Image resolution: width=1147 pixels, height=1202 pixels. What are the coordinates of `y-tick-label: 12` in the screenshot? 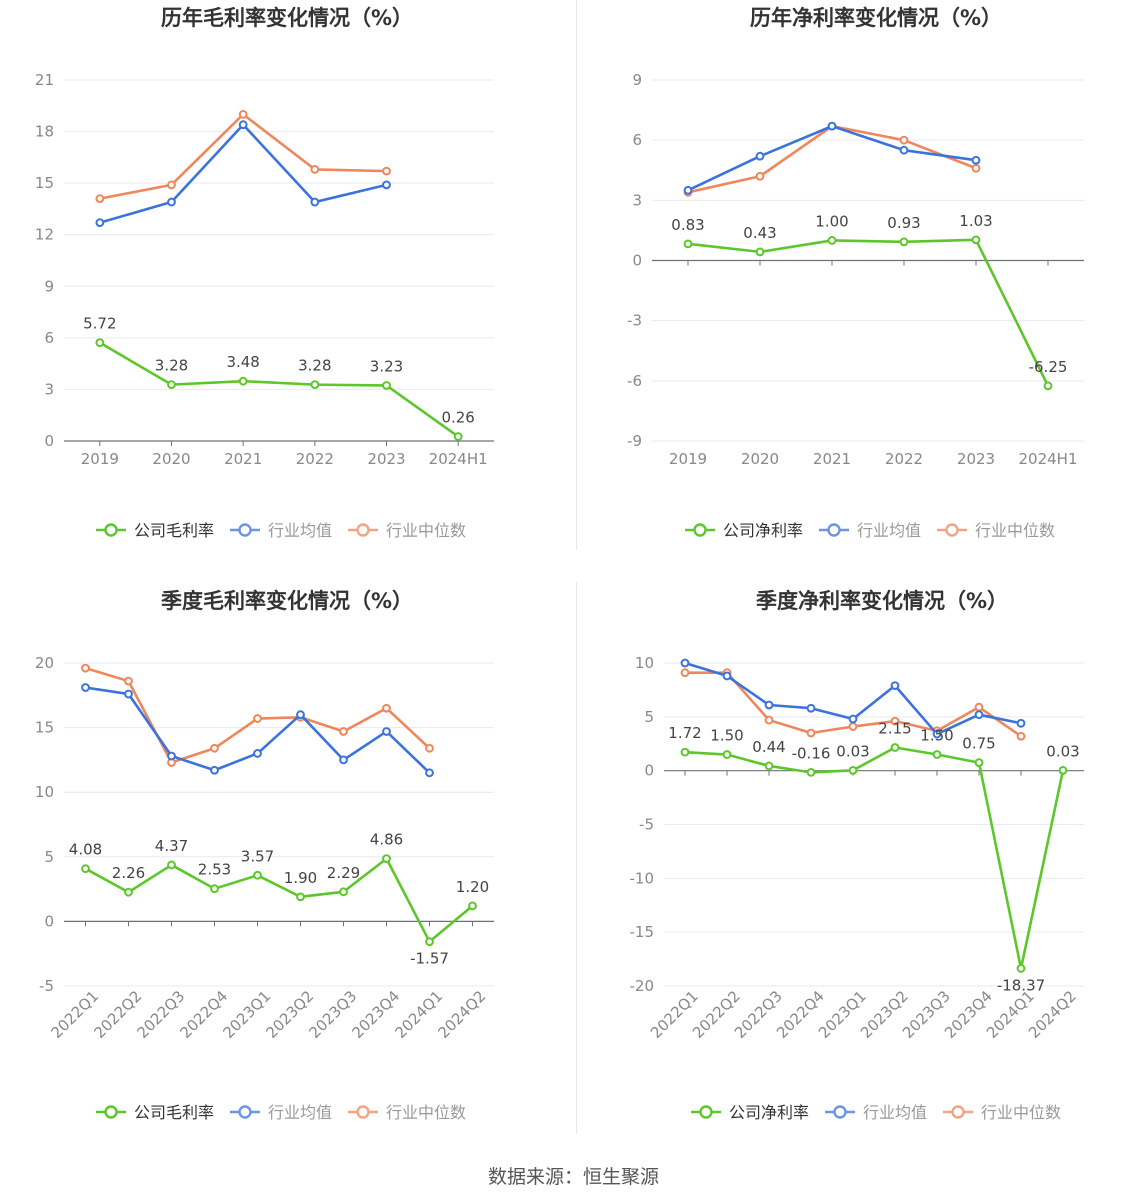 It's located at (44, 235).